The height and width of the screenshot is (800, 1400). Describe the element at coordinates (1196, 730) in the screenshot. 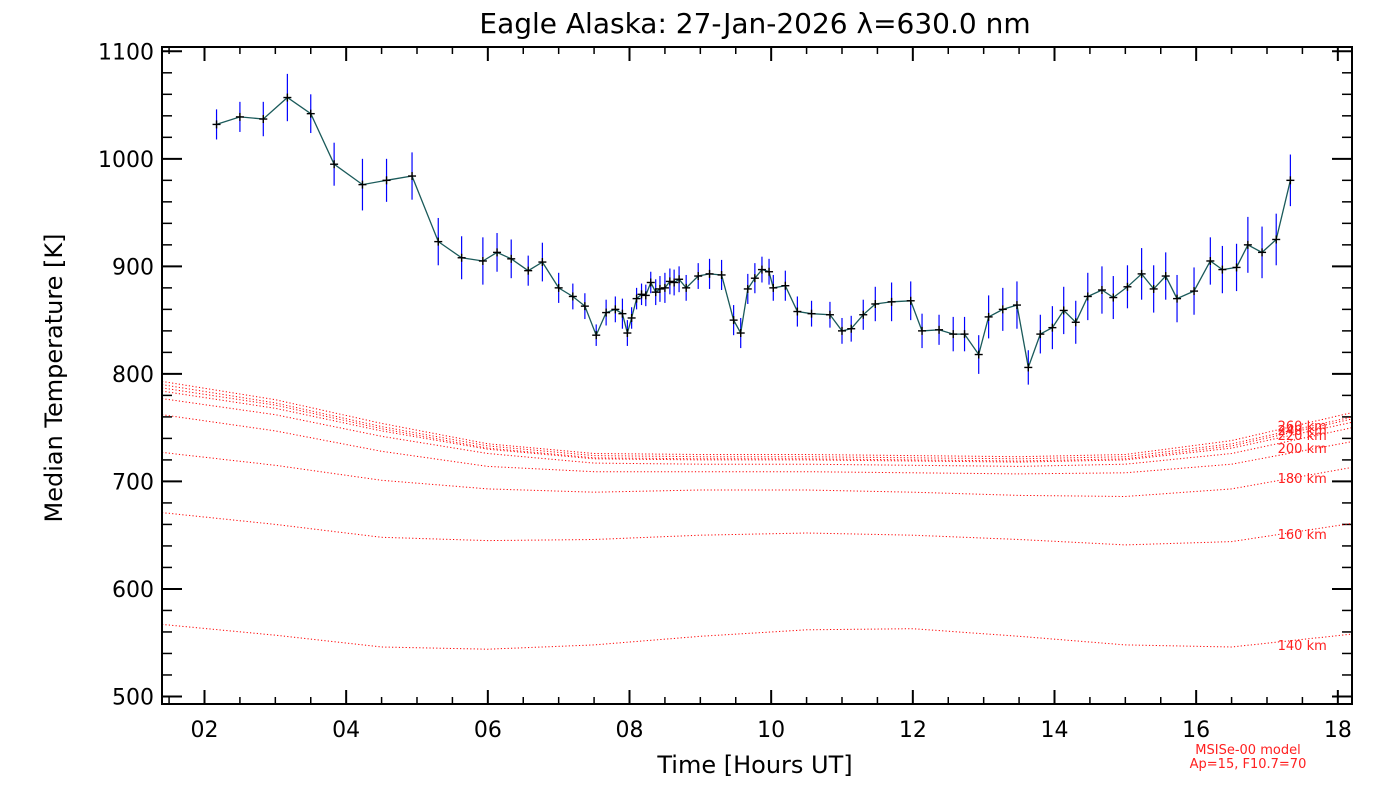

I see `x-tick-label: 16` at that location.